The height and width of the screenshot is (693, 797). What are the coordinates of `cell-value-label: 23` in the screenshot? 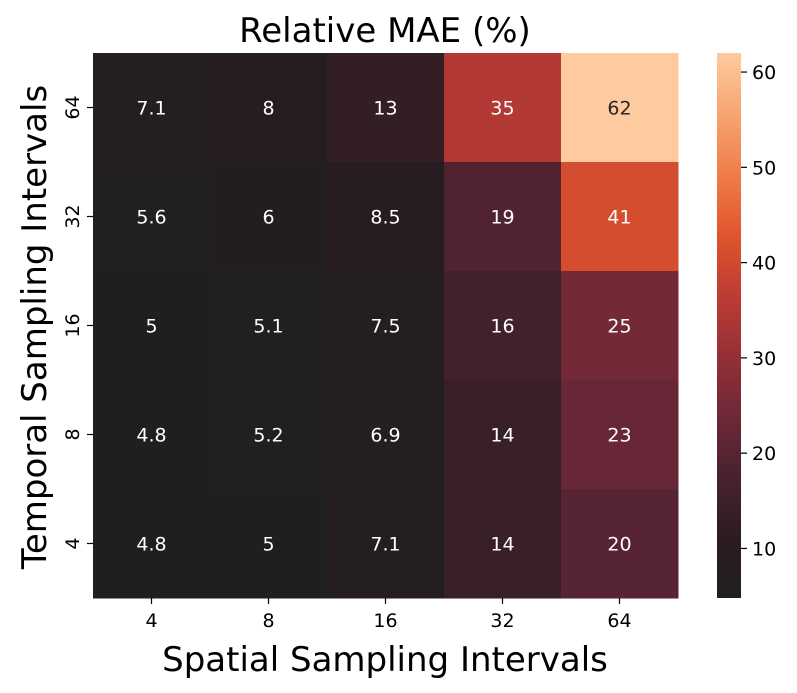 It's located at (619, 436).